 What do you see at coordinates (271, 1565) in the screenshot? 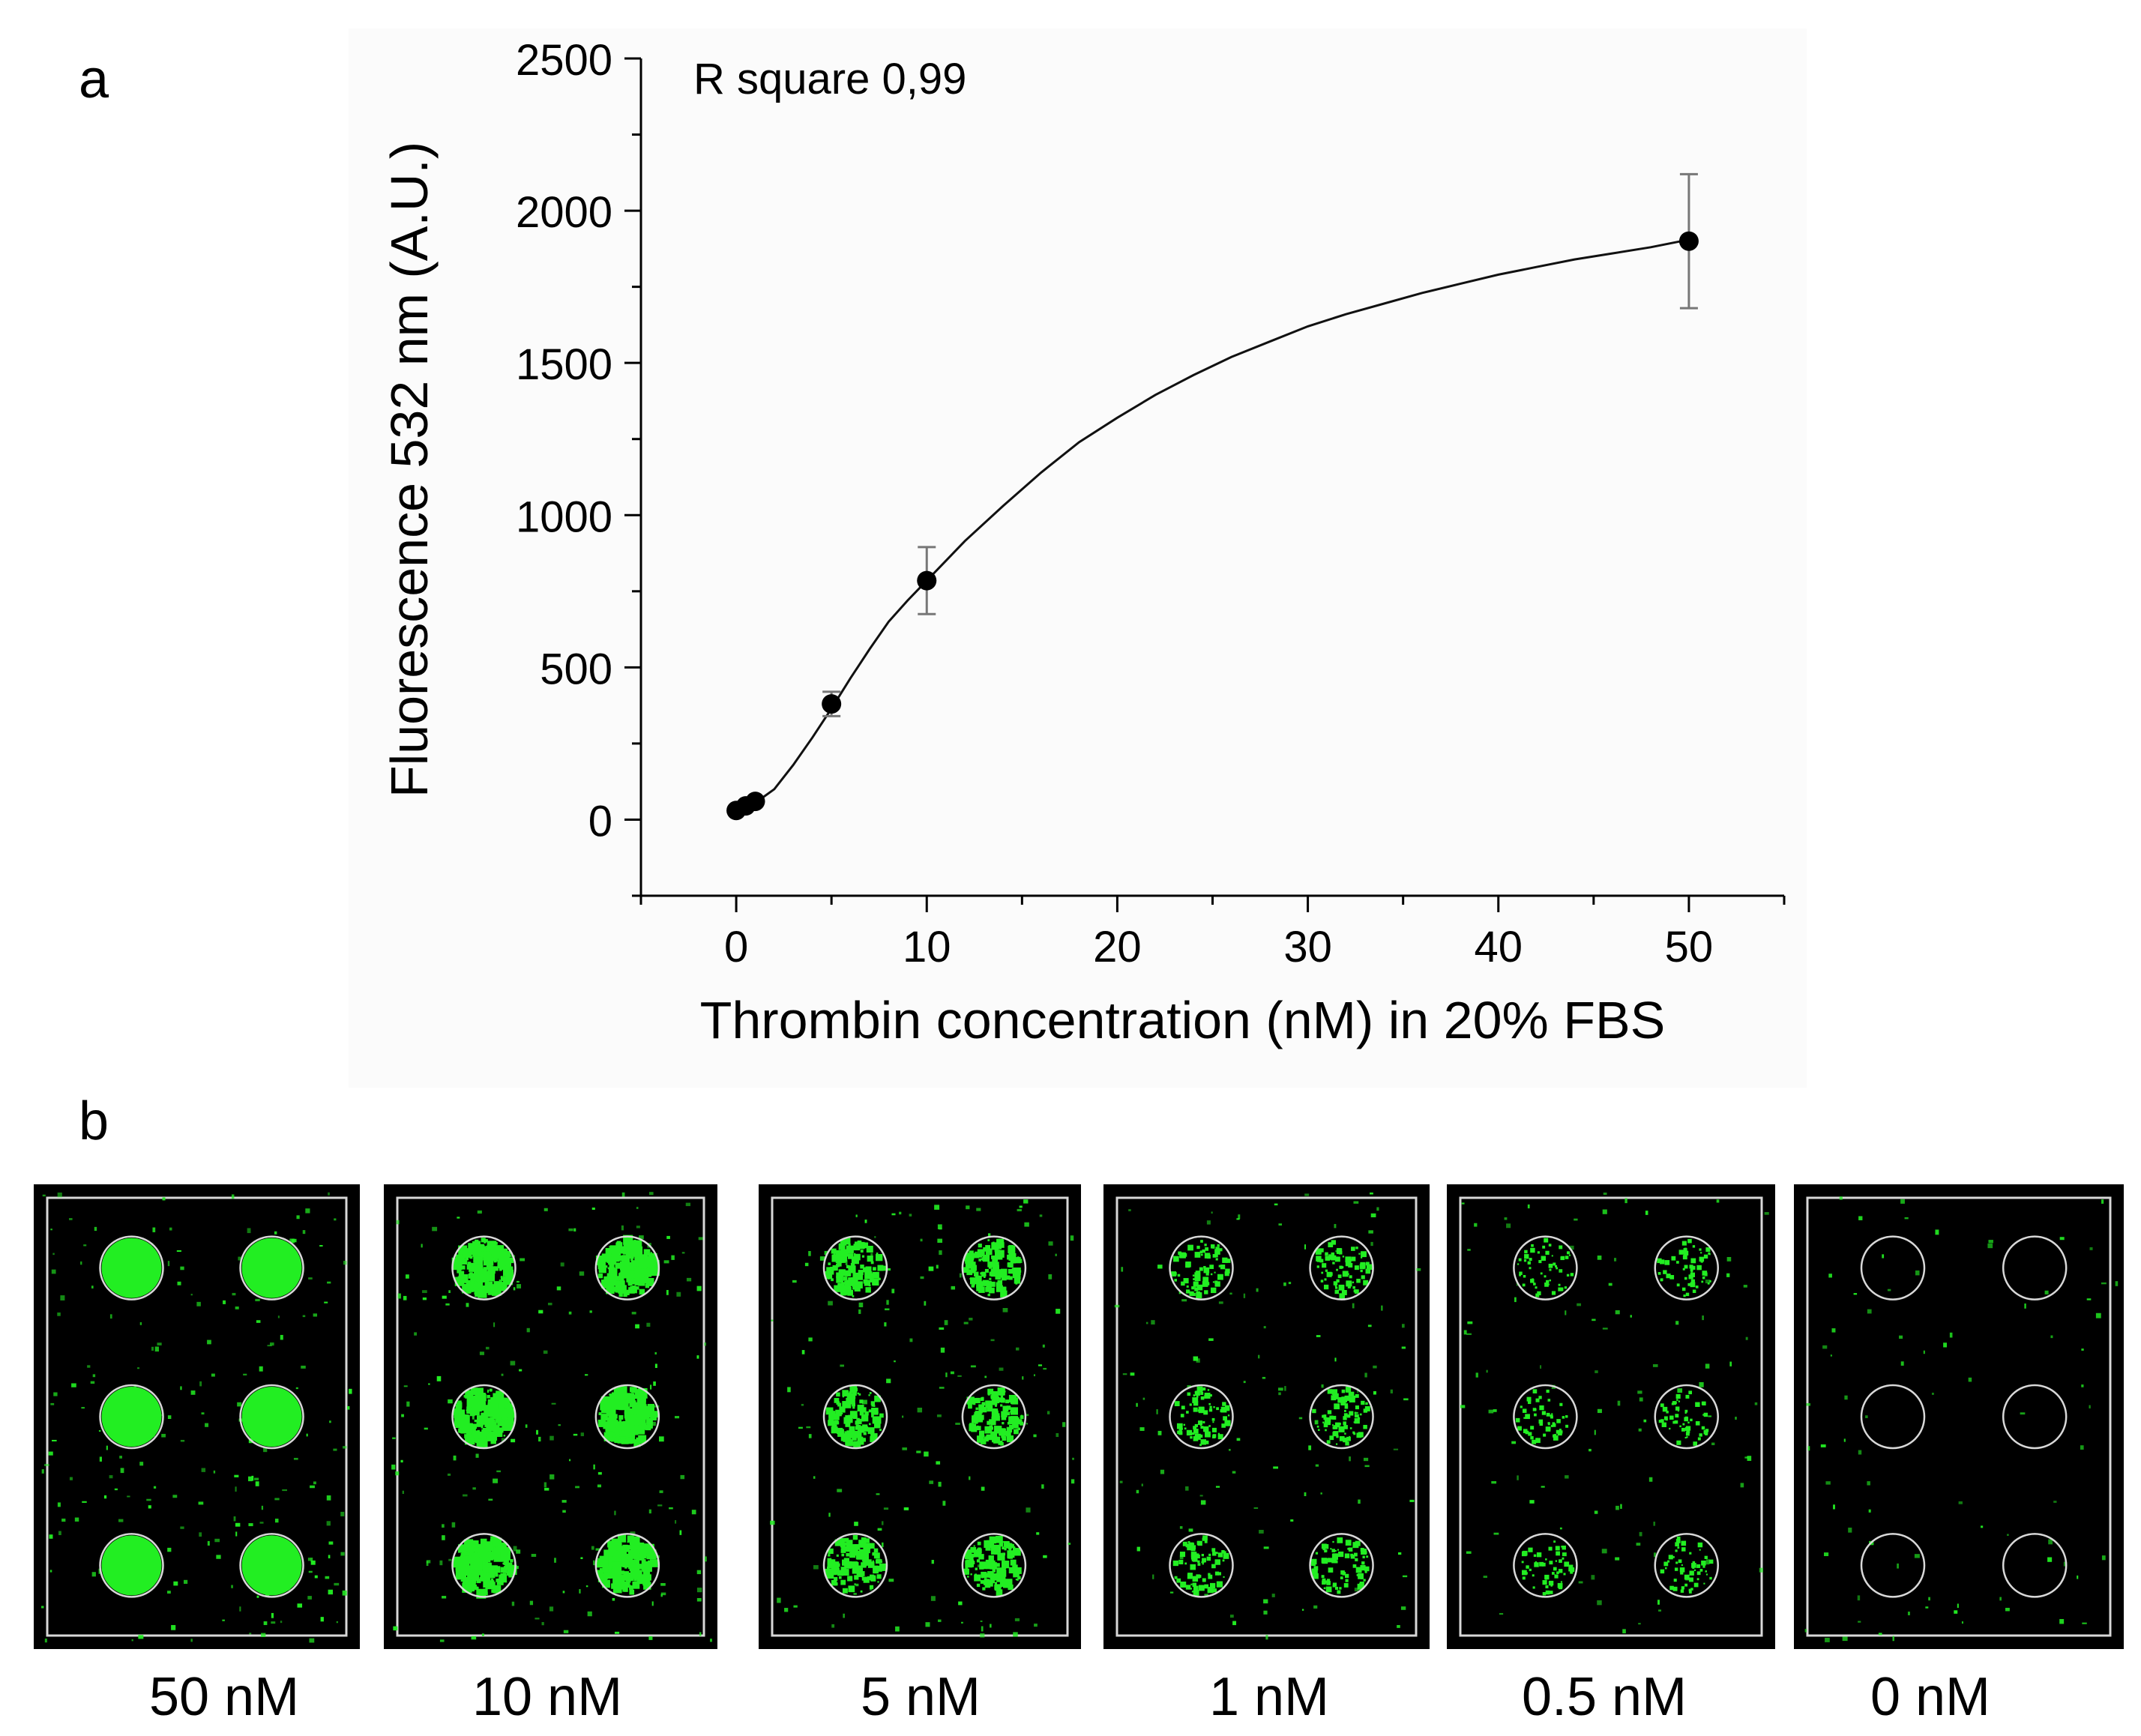
I see `spot-fill` at bounding box center [271, 1565].